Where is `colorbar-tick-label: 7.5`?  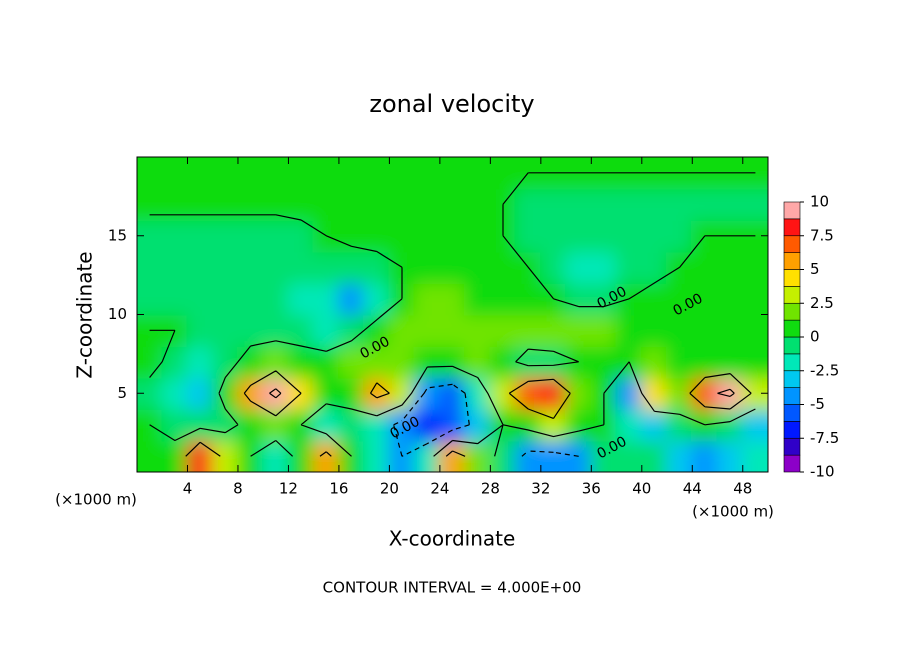
colorbar-tick-label: 7.5 is located at coordinates (822, 235).